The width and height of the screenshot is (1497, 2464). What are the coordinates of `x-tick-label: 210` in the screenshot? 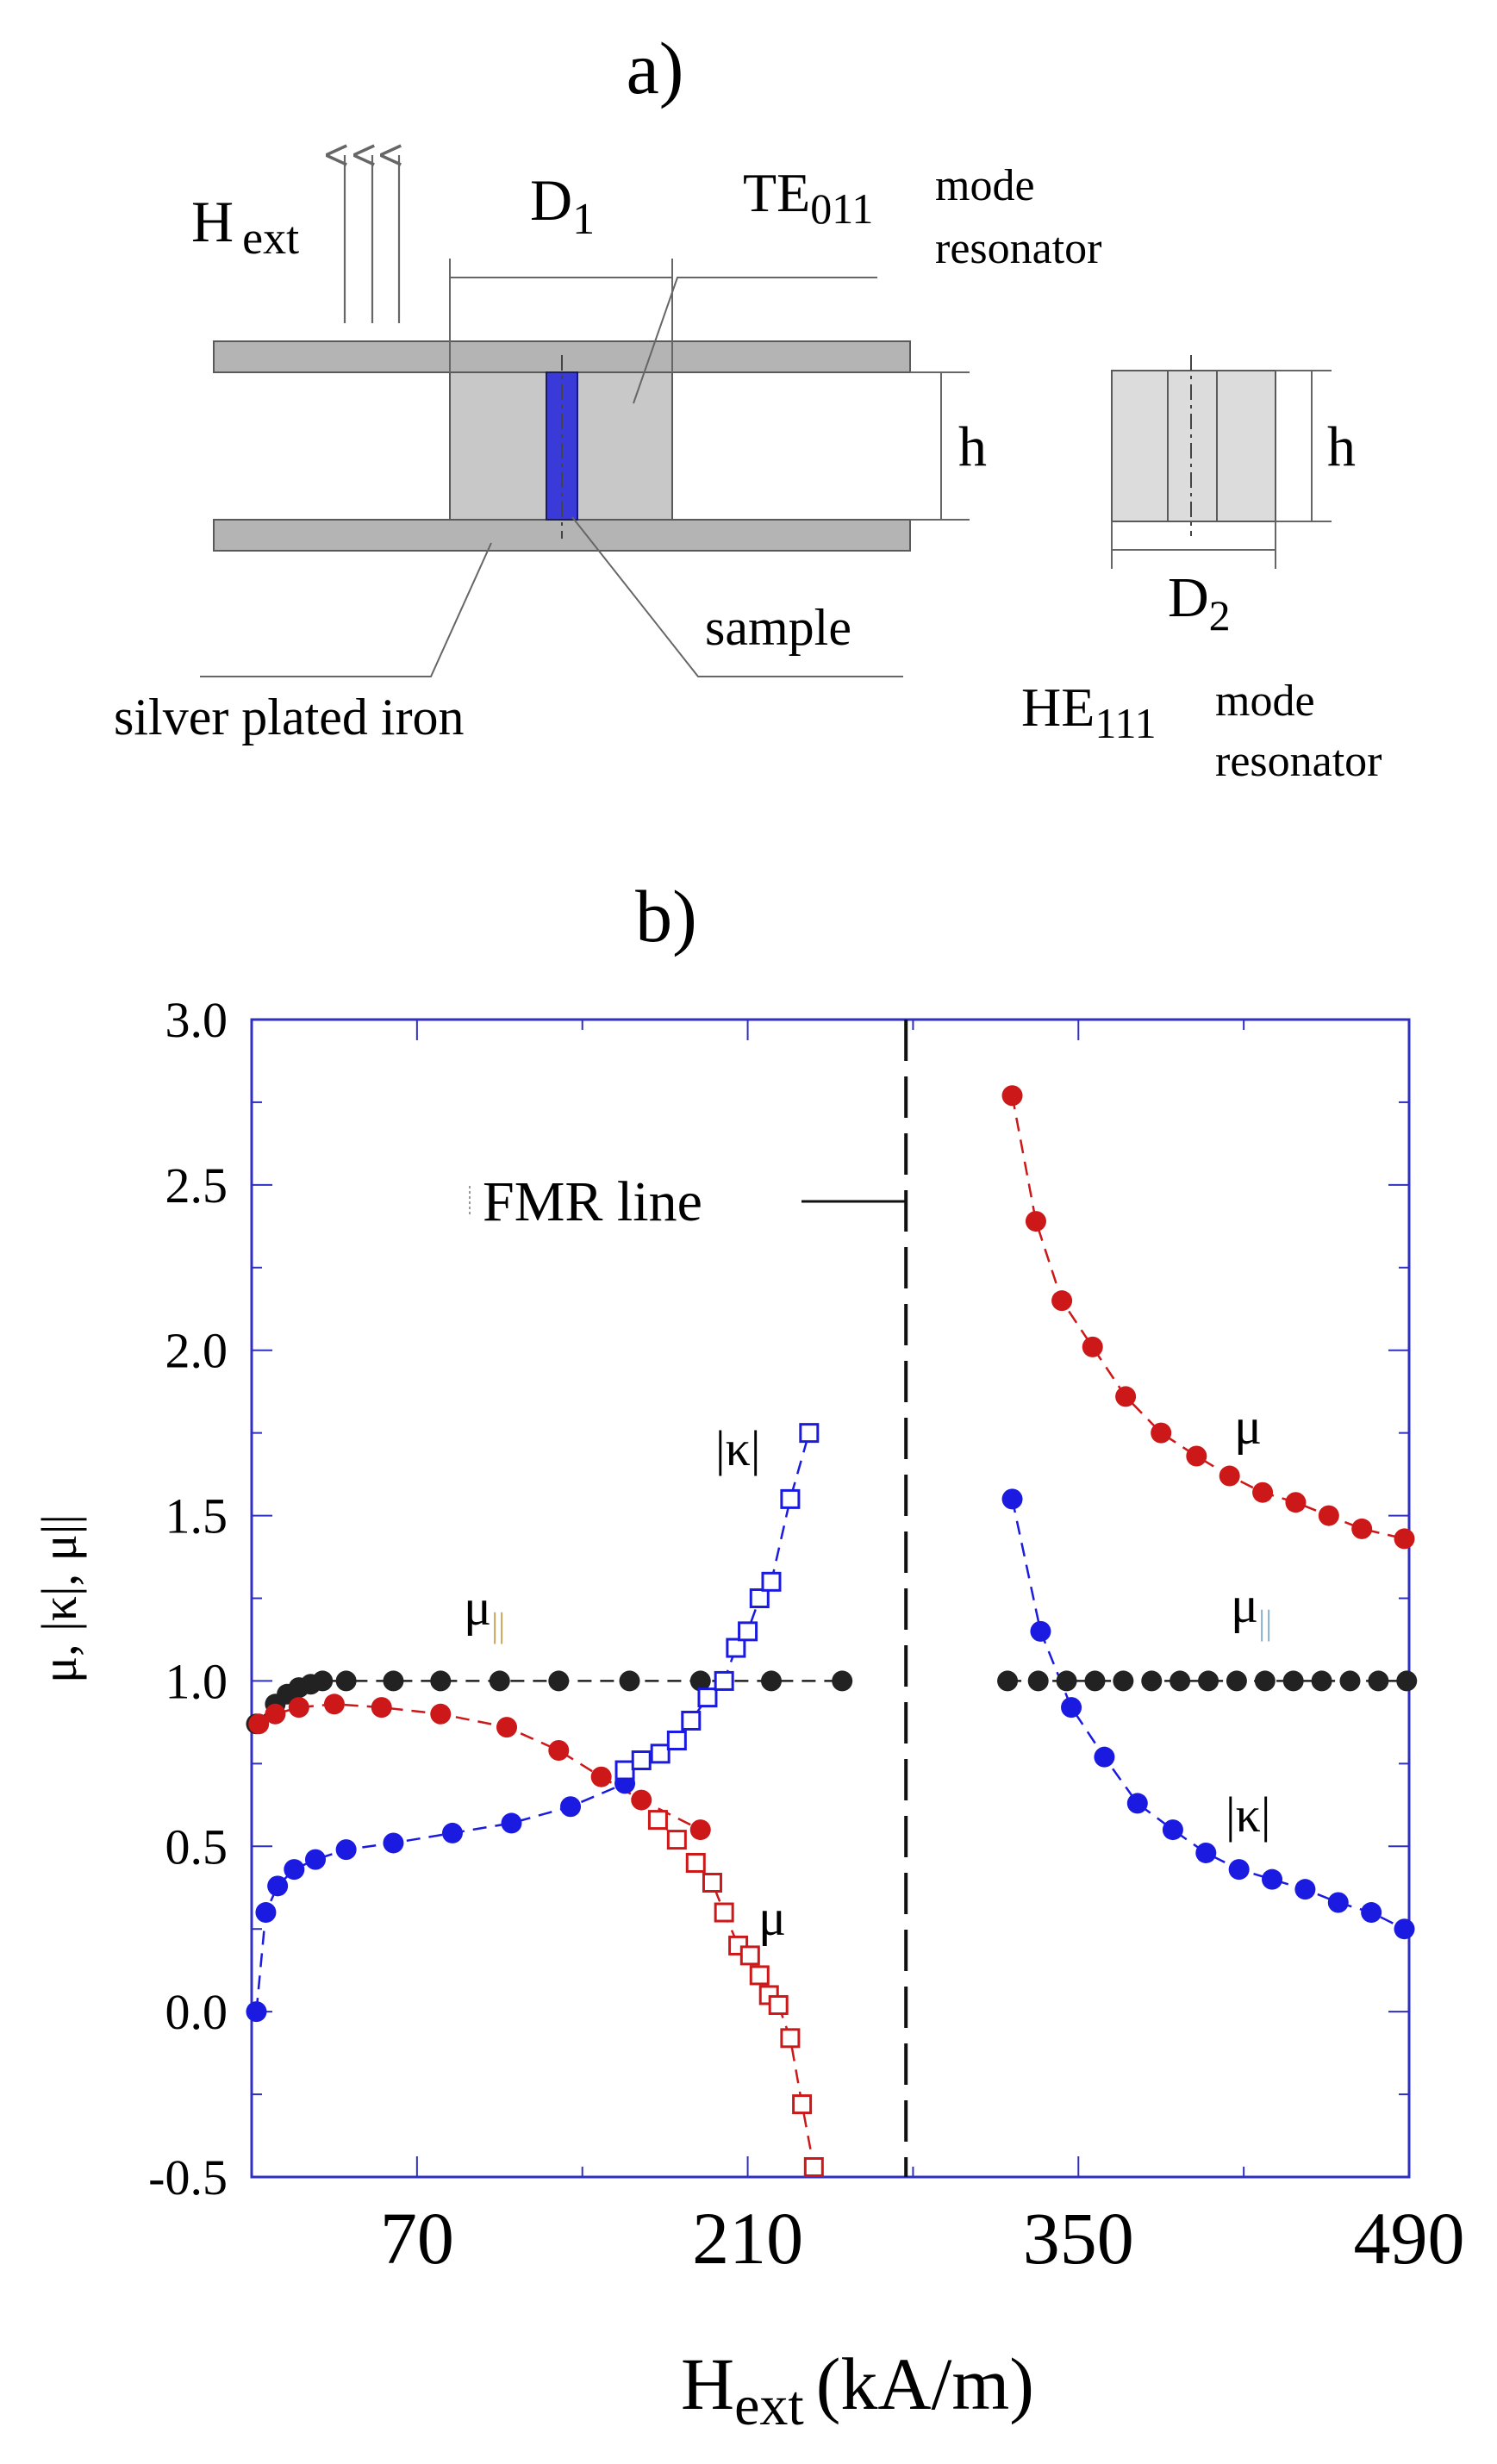 It's located at (747, 2238).